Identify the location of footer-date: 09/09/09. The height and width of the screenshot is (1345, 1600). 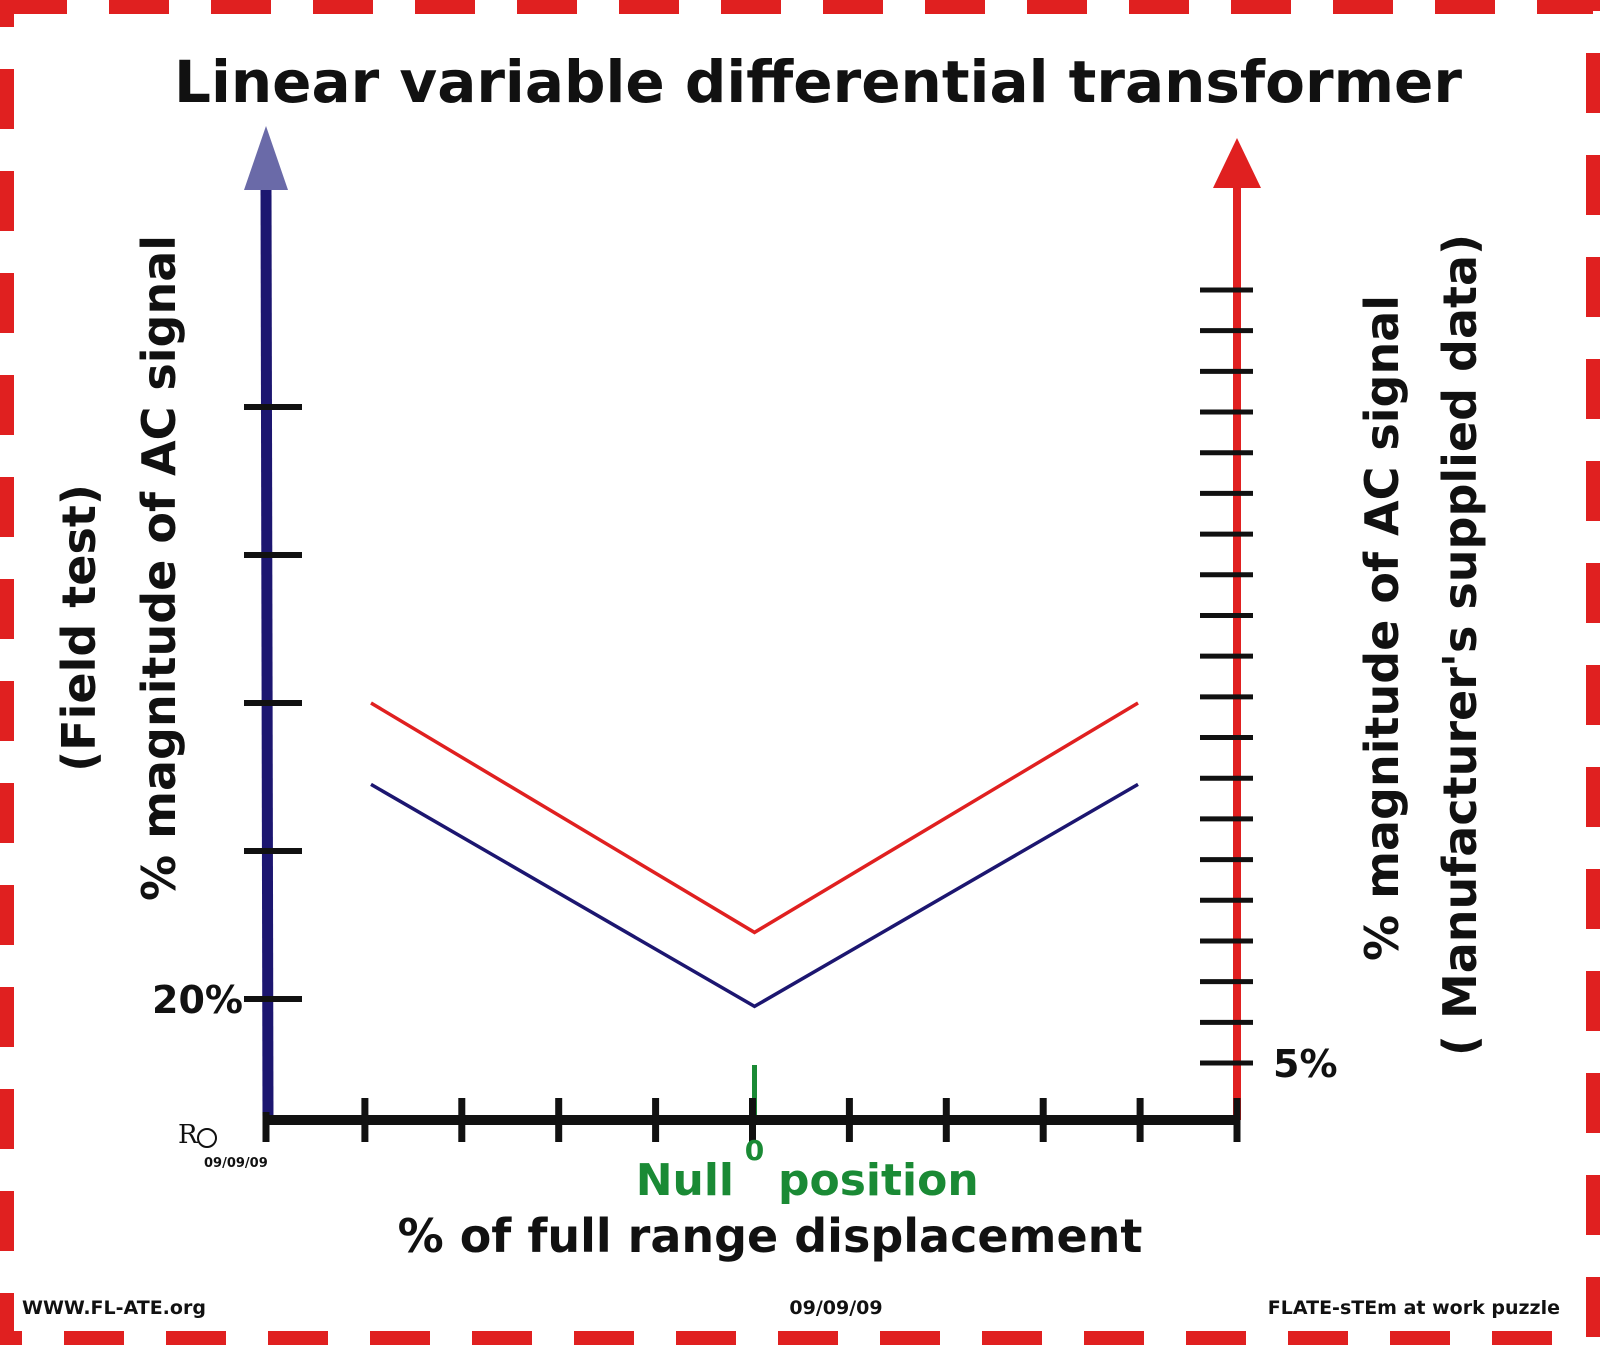
(835, 1308).